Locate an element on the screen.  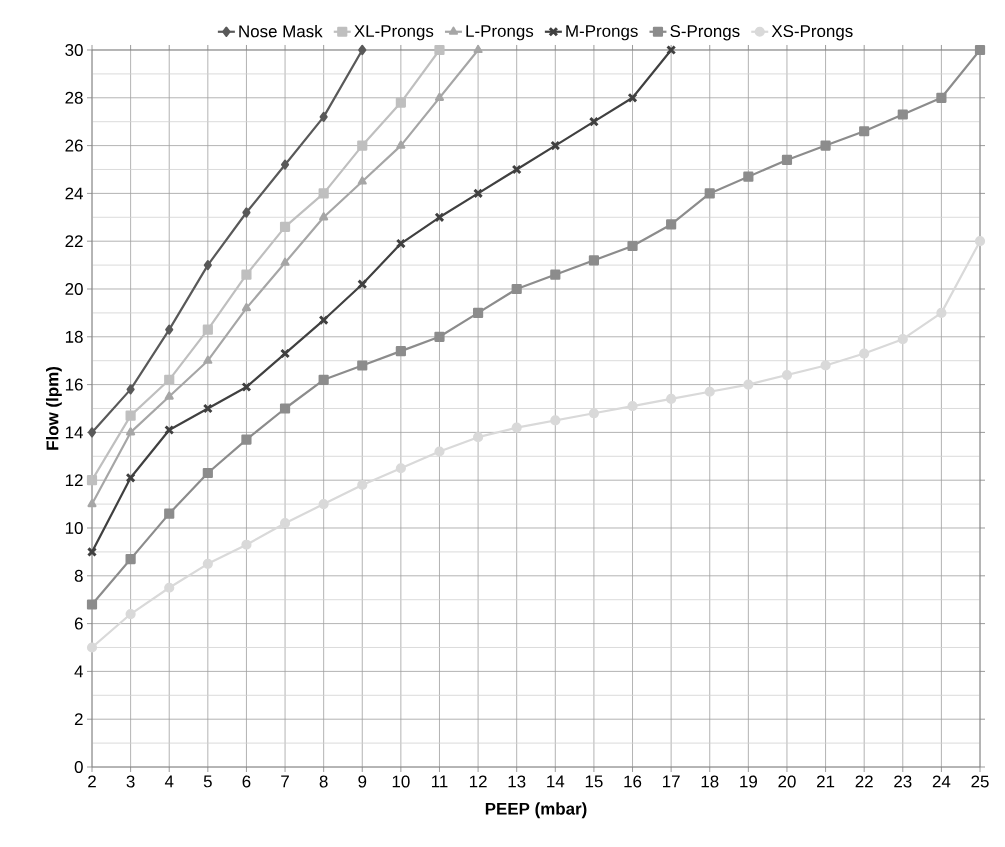
x-tick-label: 17 is located at coordinates (671, 781).